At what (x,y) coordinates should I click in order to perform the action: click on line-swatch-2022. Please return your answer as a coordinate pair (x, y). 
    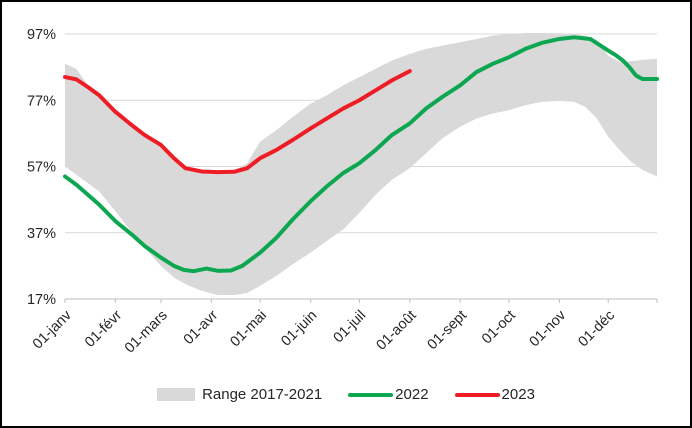
    Looking at the image, I should click on (371, 394).